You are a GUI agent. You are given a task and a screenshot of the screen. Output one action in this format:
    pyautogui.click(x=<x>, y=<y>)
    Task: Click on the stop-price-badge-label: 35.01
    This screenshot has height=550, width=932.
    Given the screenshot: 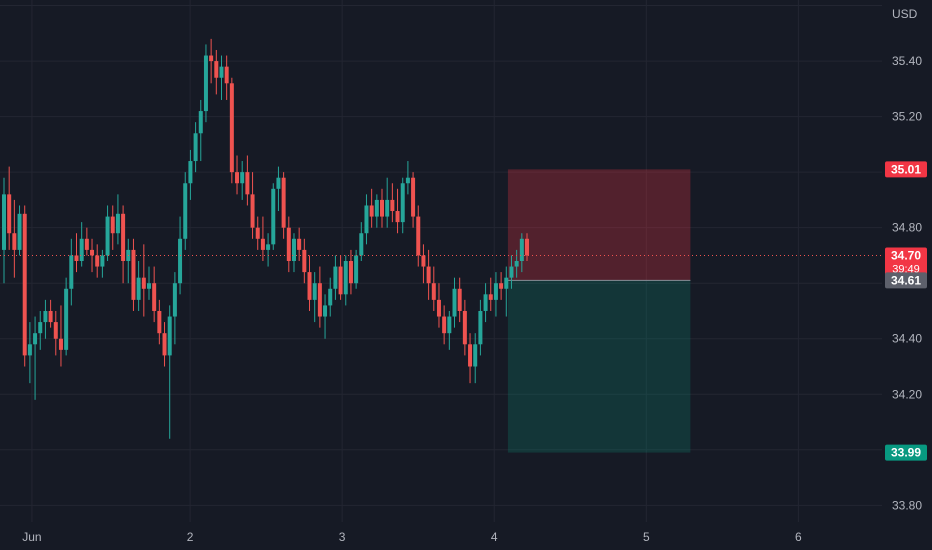 What is the action you would take?
    pyautogui.click(x=906, y=169)
    